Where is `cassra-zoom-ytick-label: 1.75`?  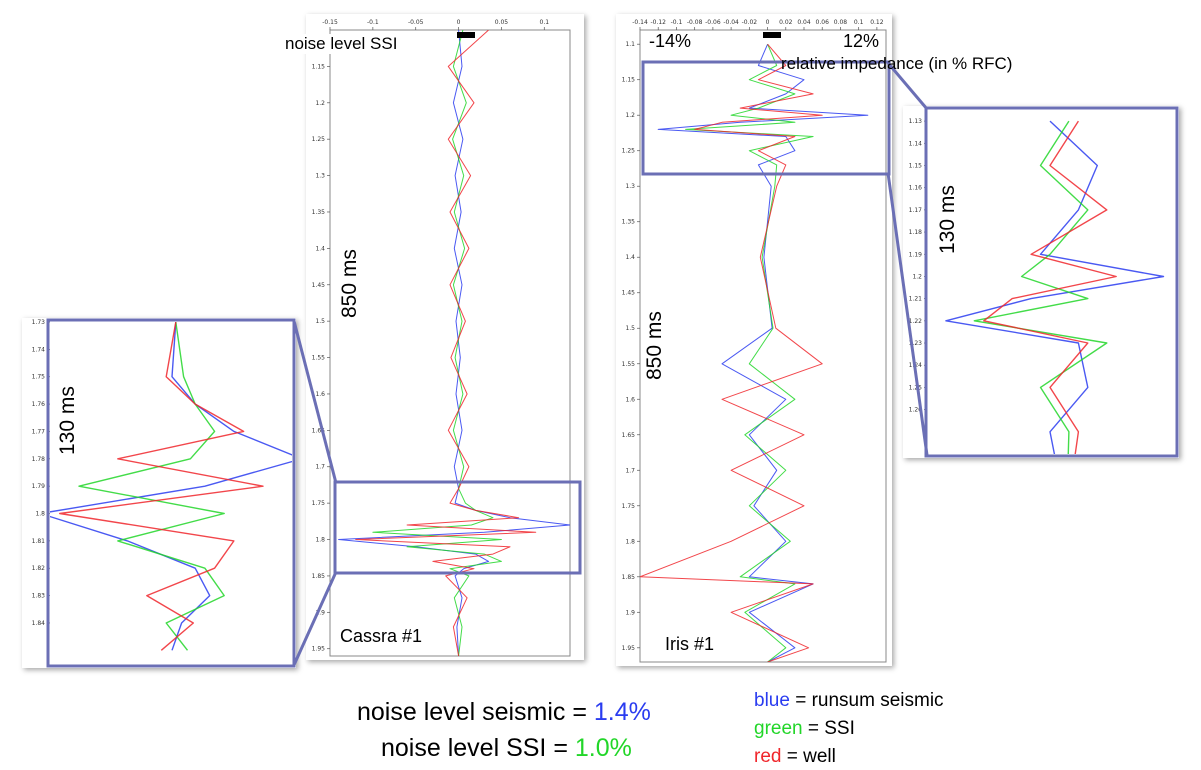
cassra-zoom-ytick-label: 1.75 is located at coordinates (39, 377).